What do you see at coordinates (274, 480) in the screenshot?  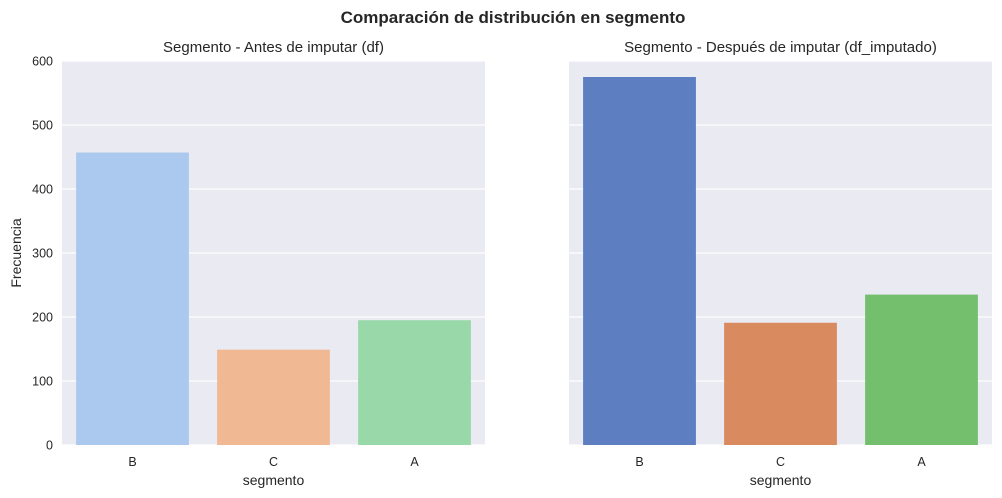 I see `x-axis-label-before: segmento` at bounding box center [274, 480].